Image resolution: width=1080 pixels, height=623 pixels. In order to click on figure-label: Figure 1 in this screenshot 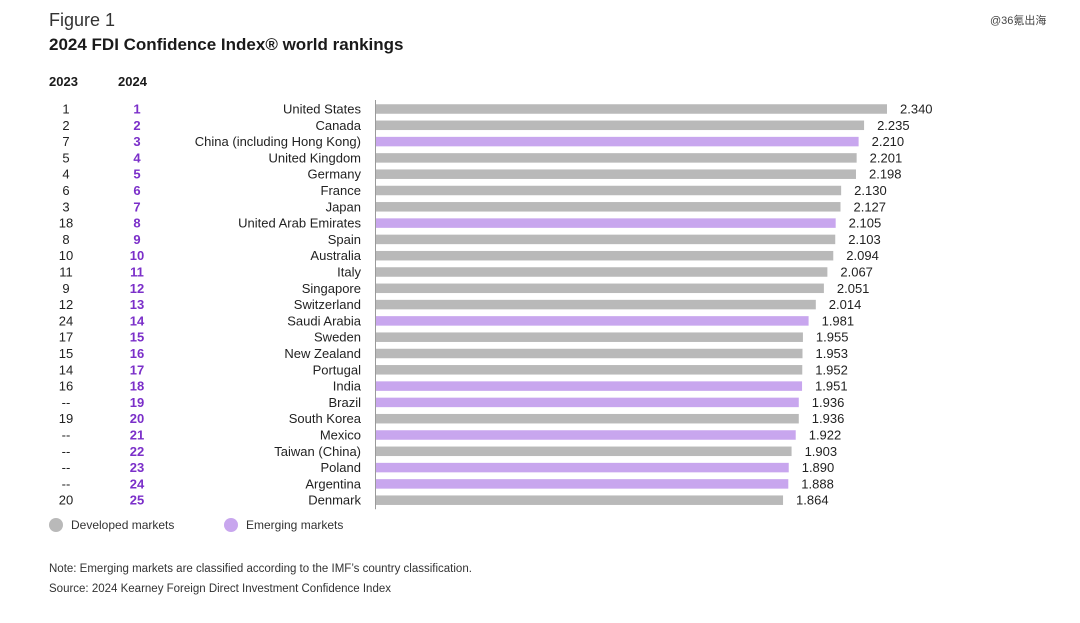, I will do `click(82, 20)`.